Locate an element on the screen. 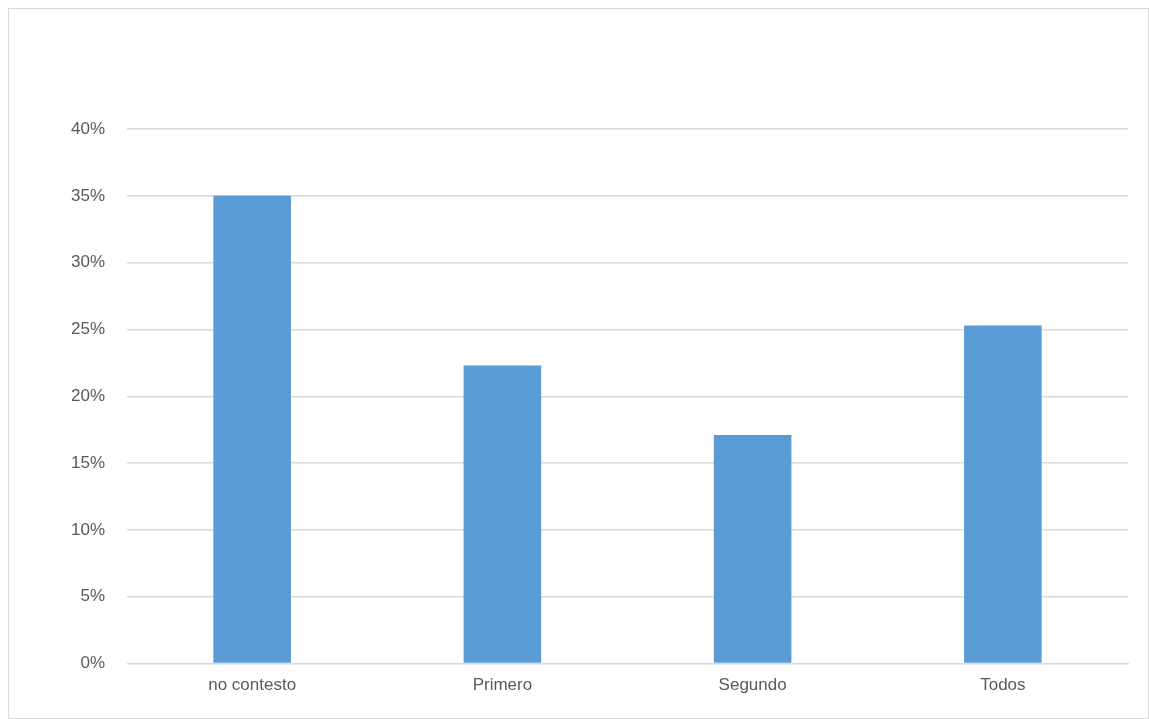  x-tick-label: Primero is located at coordinates (502, 685).